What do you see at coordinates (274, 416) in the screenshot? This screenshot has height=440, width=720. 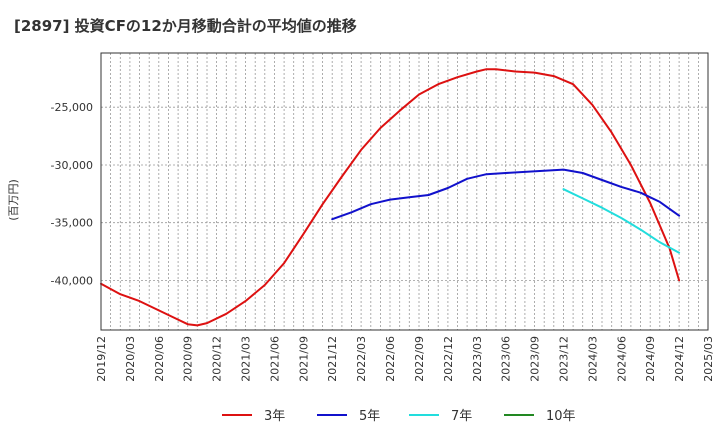 I see `legend-label: 3年` at bounding box center [274, 416].